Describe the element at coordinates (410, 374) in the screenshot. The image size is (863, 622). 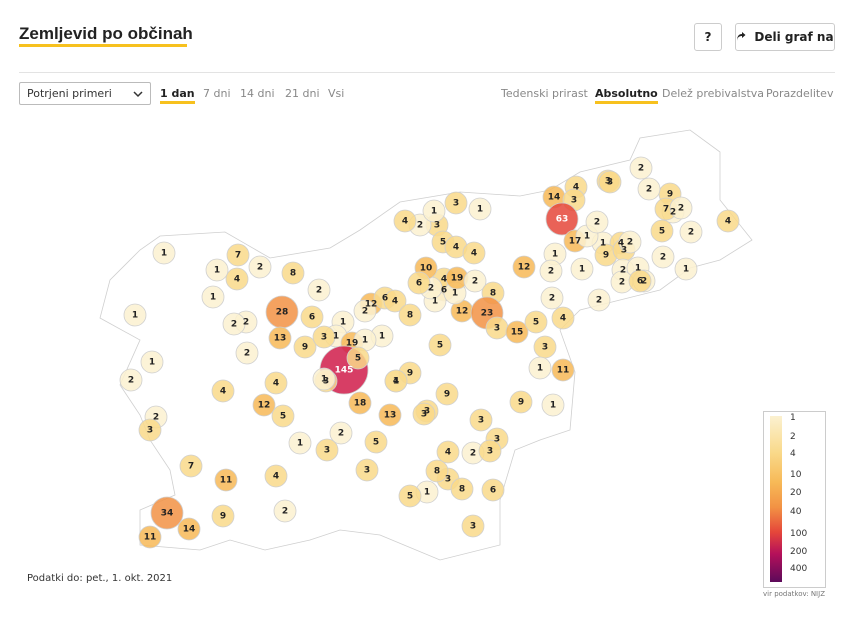
I see `municipality-value: 9` at that location.